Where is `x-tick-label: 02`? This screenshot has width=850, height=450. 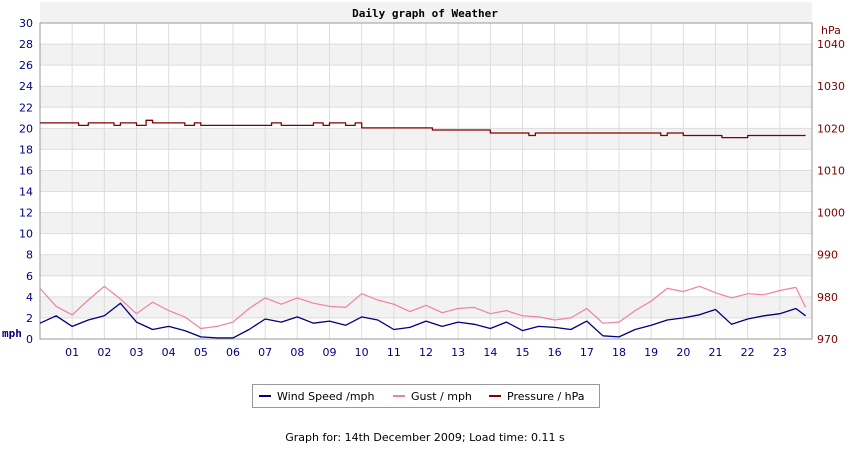
x-tick-label: 02 is located at coordinates (104, 352).